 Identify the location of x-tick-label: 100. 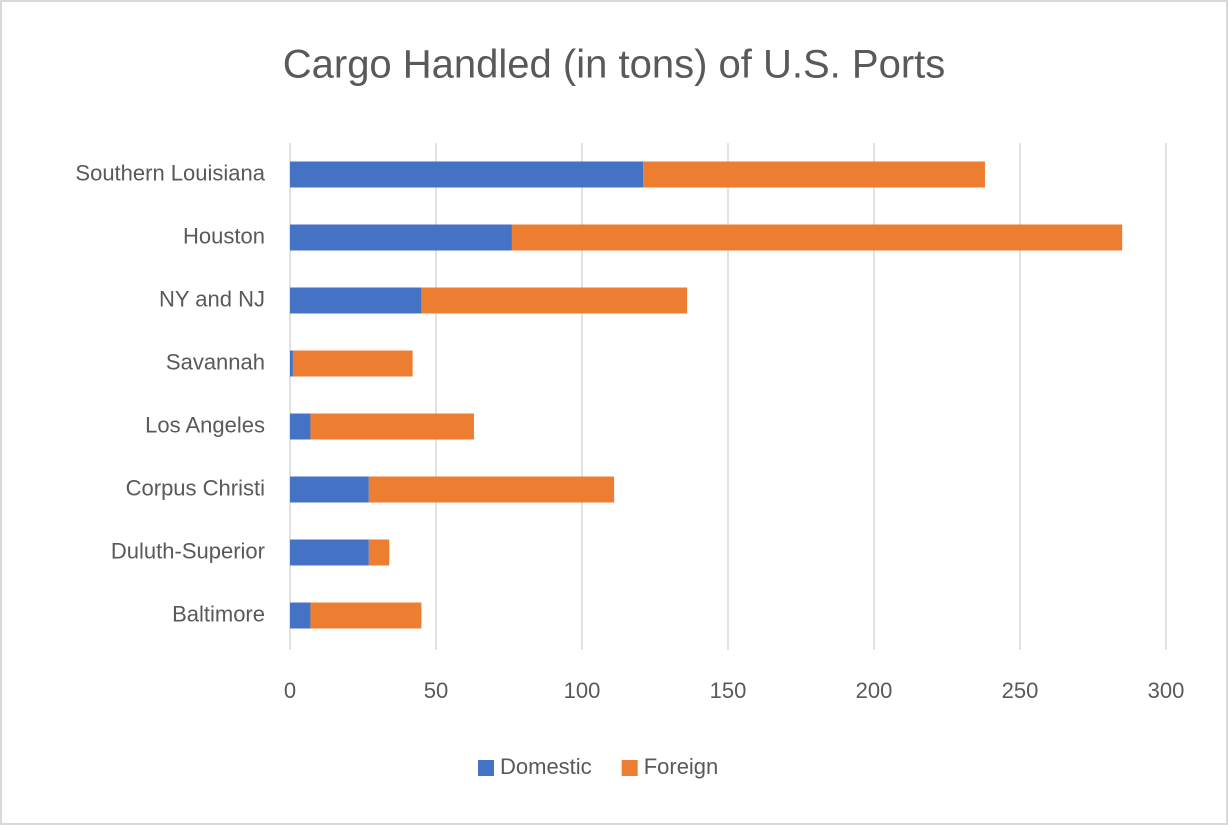
(582, 690).